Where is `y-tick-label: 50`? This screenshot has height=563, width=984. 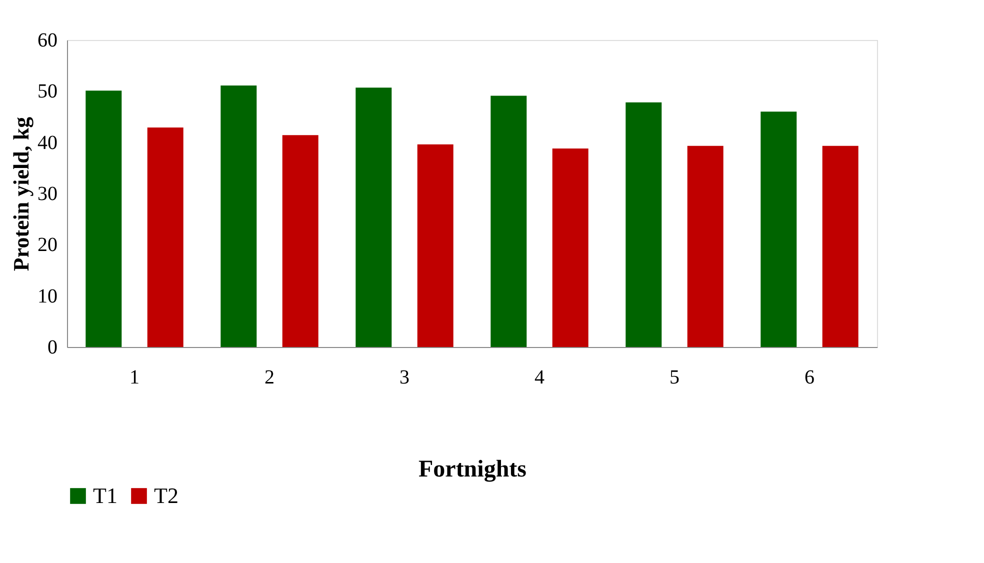
y-tick-label: 50 is located at coordinates (48, 91).